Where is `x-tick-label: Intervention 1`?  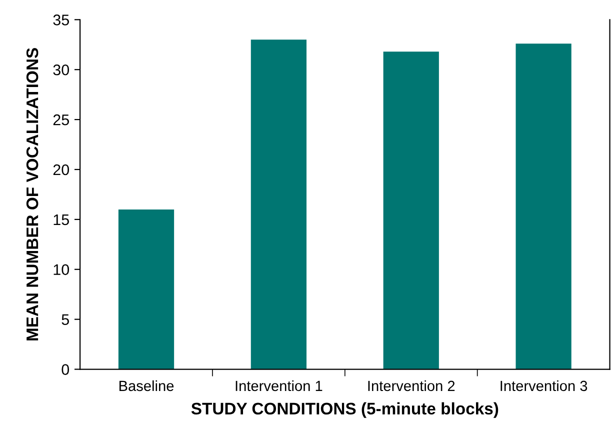
x-tick-label: Intervention 1 is located at coordinates (279, 386).